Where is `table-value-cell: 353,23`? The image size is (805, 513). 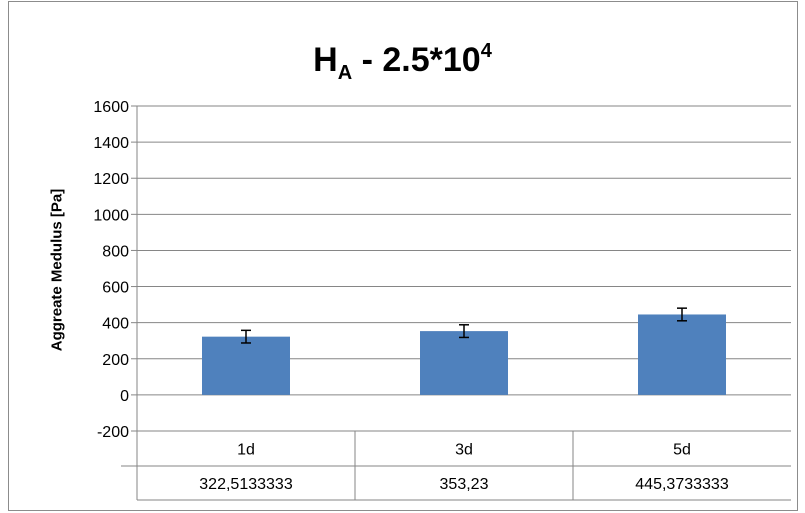
table-value-cell: 353,23 is located at coordinates (464, 484).